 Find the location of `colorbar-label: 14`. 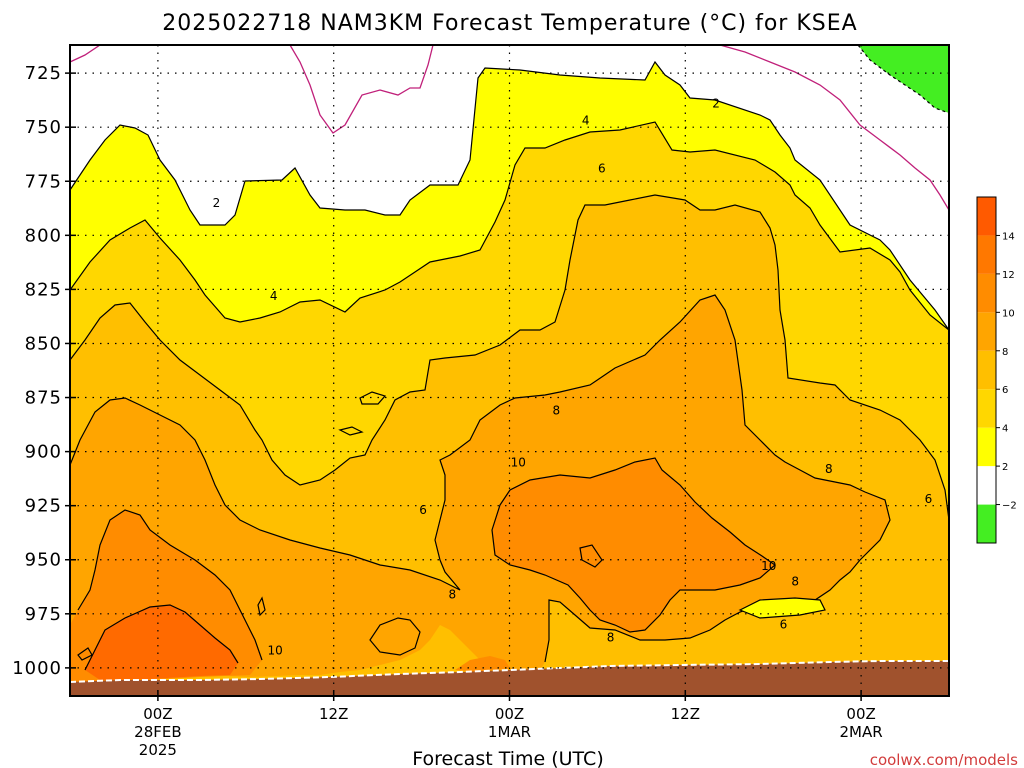

colorbar-label: 14 is located at coordinates (1008, 236).